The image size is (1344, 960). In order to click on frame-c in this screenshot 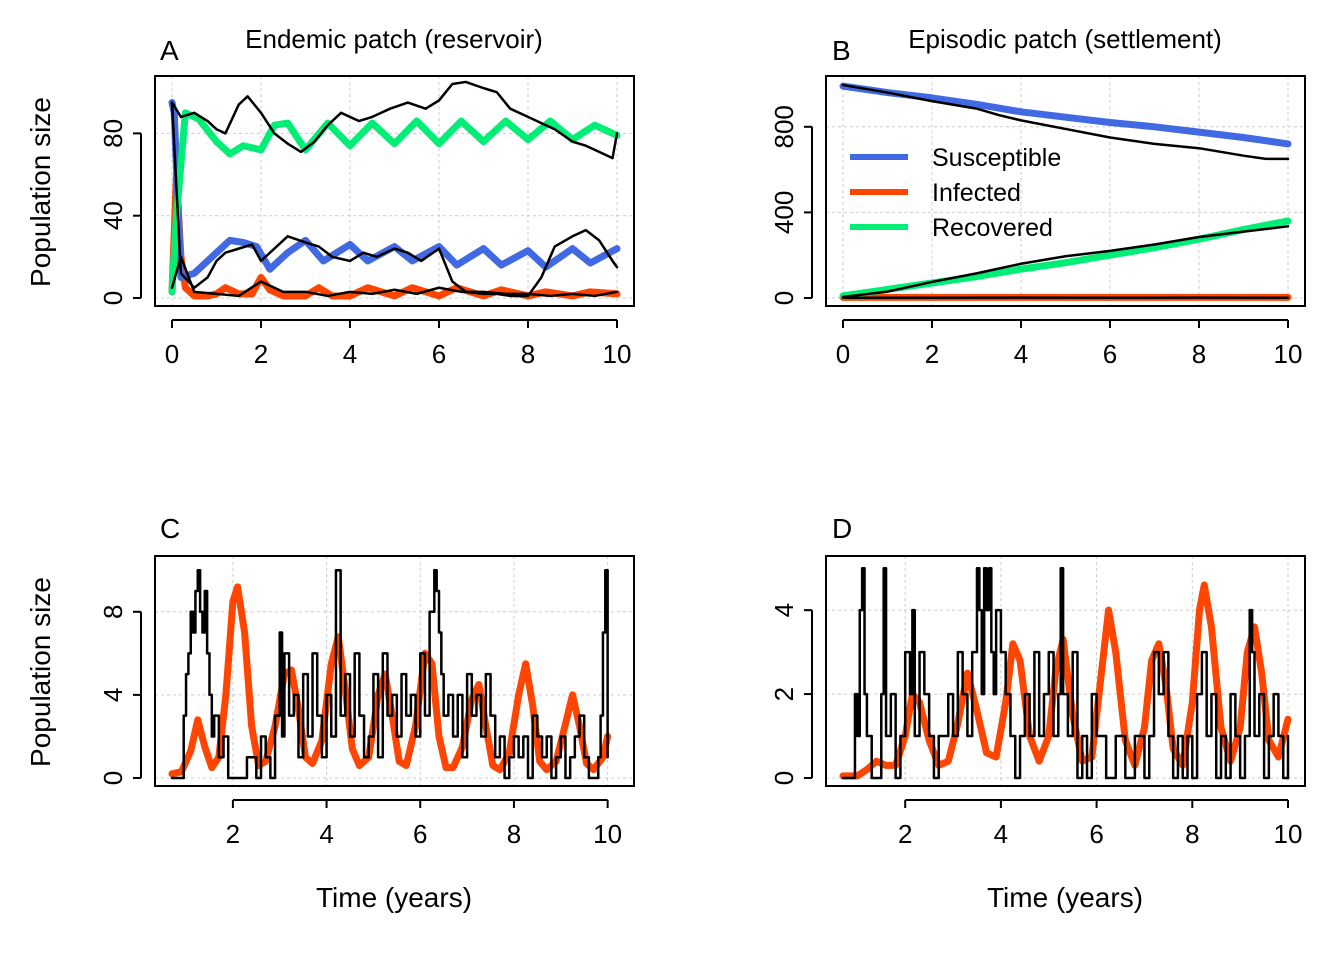, I will do `click(394, 671)`.